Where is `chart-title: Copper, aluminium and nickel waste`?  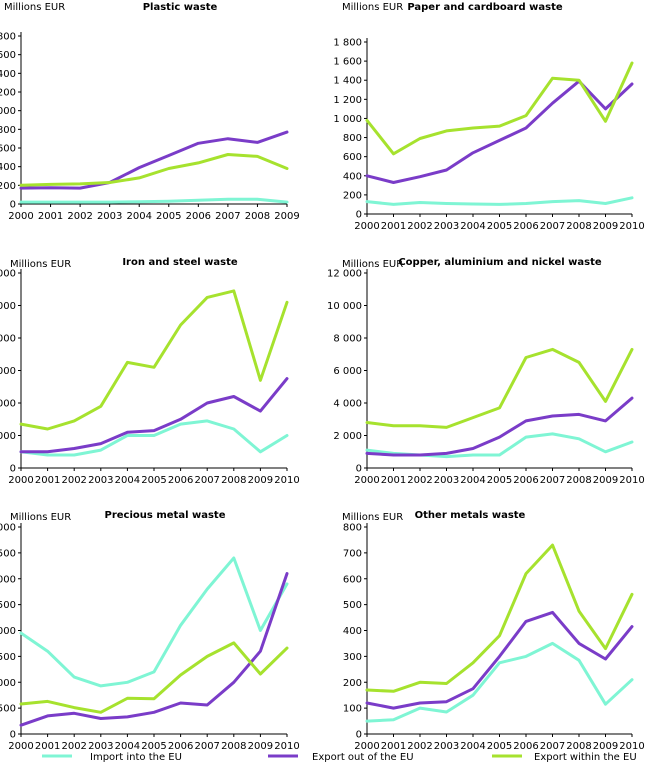 chart-title: Copper, aluminium and nickel waste is located at coordinates (500, 262).